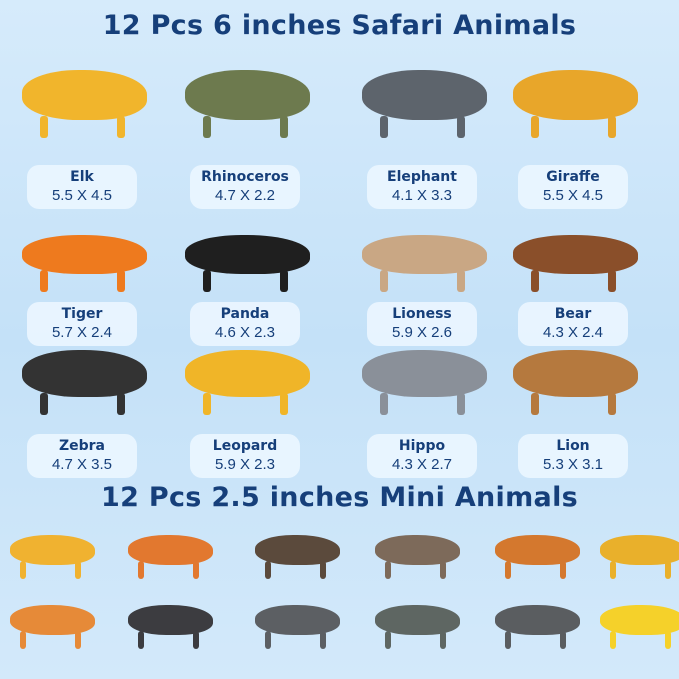 Image resolution: width=679 pixels, height=679 pixels. Describe the element at coordinates (84, 382) in the screenshot. I see `animal-figure-zebra` at that location.